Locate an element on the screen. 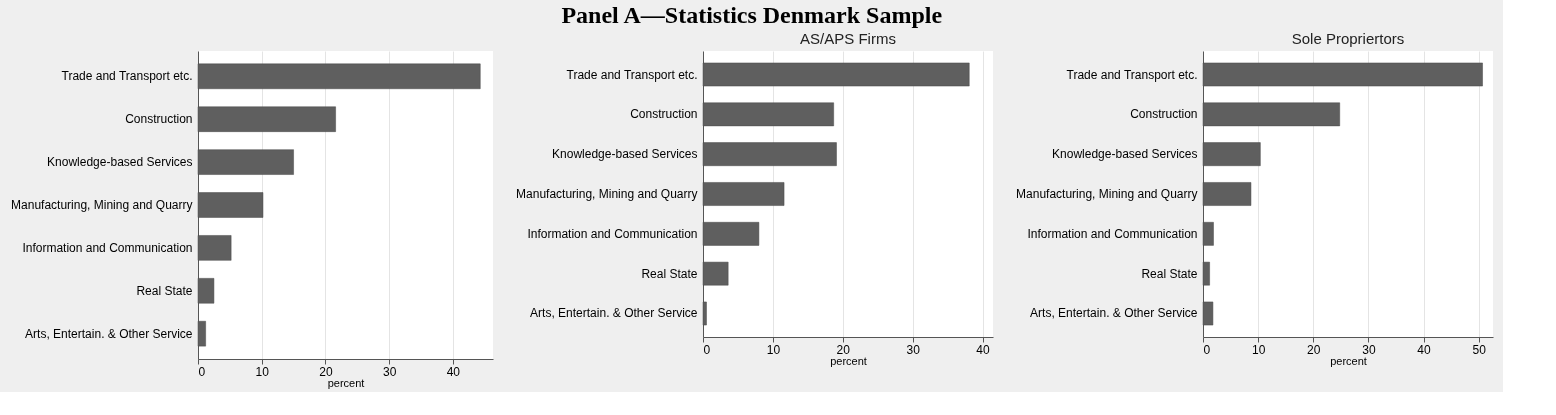 The width and height of the screenshot is (1556, 415). chart-subtitle: Sole Propriertors is located at coordinates (1348, 38).